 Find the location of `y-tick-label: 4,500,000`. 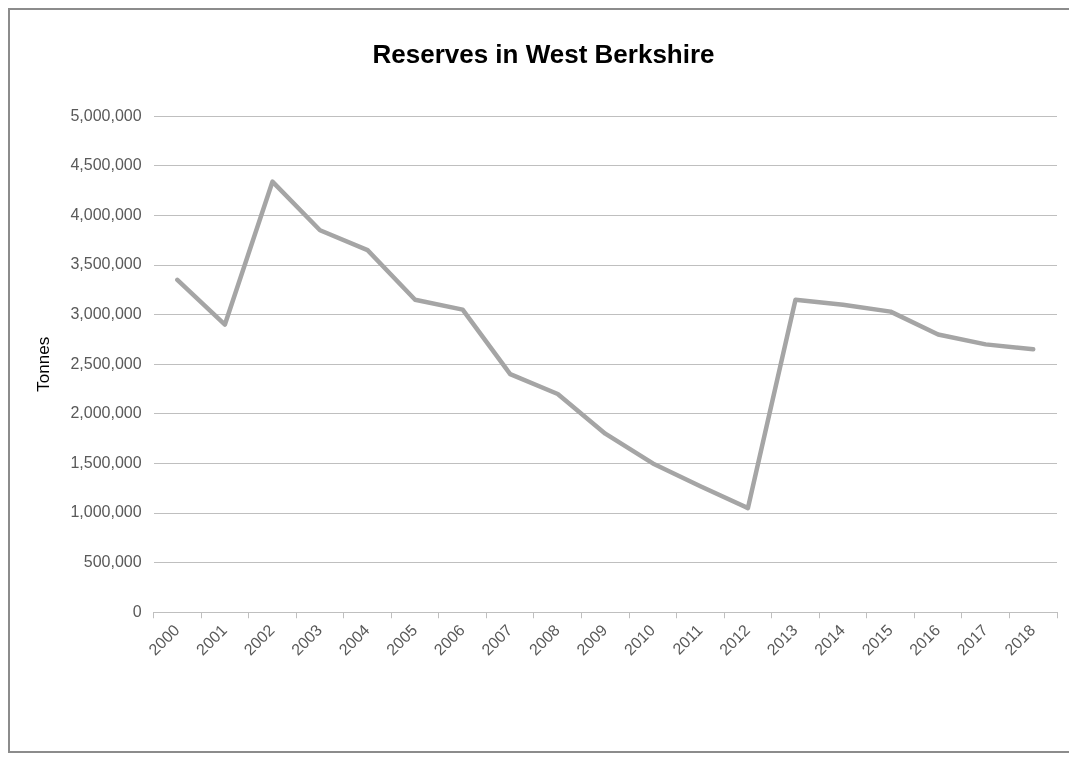

y-tick-label: 4,500,000 is located at coordinates (106, 165).